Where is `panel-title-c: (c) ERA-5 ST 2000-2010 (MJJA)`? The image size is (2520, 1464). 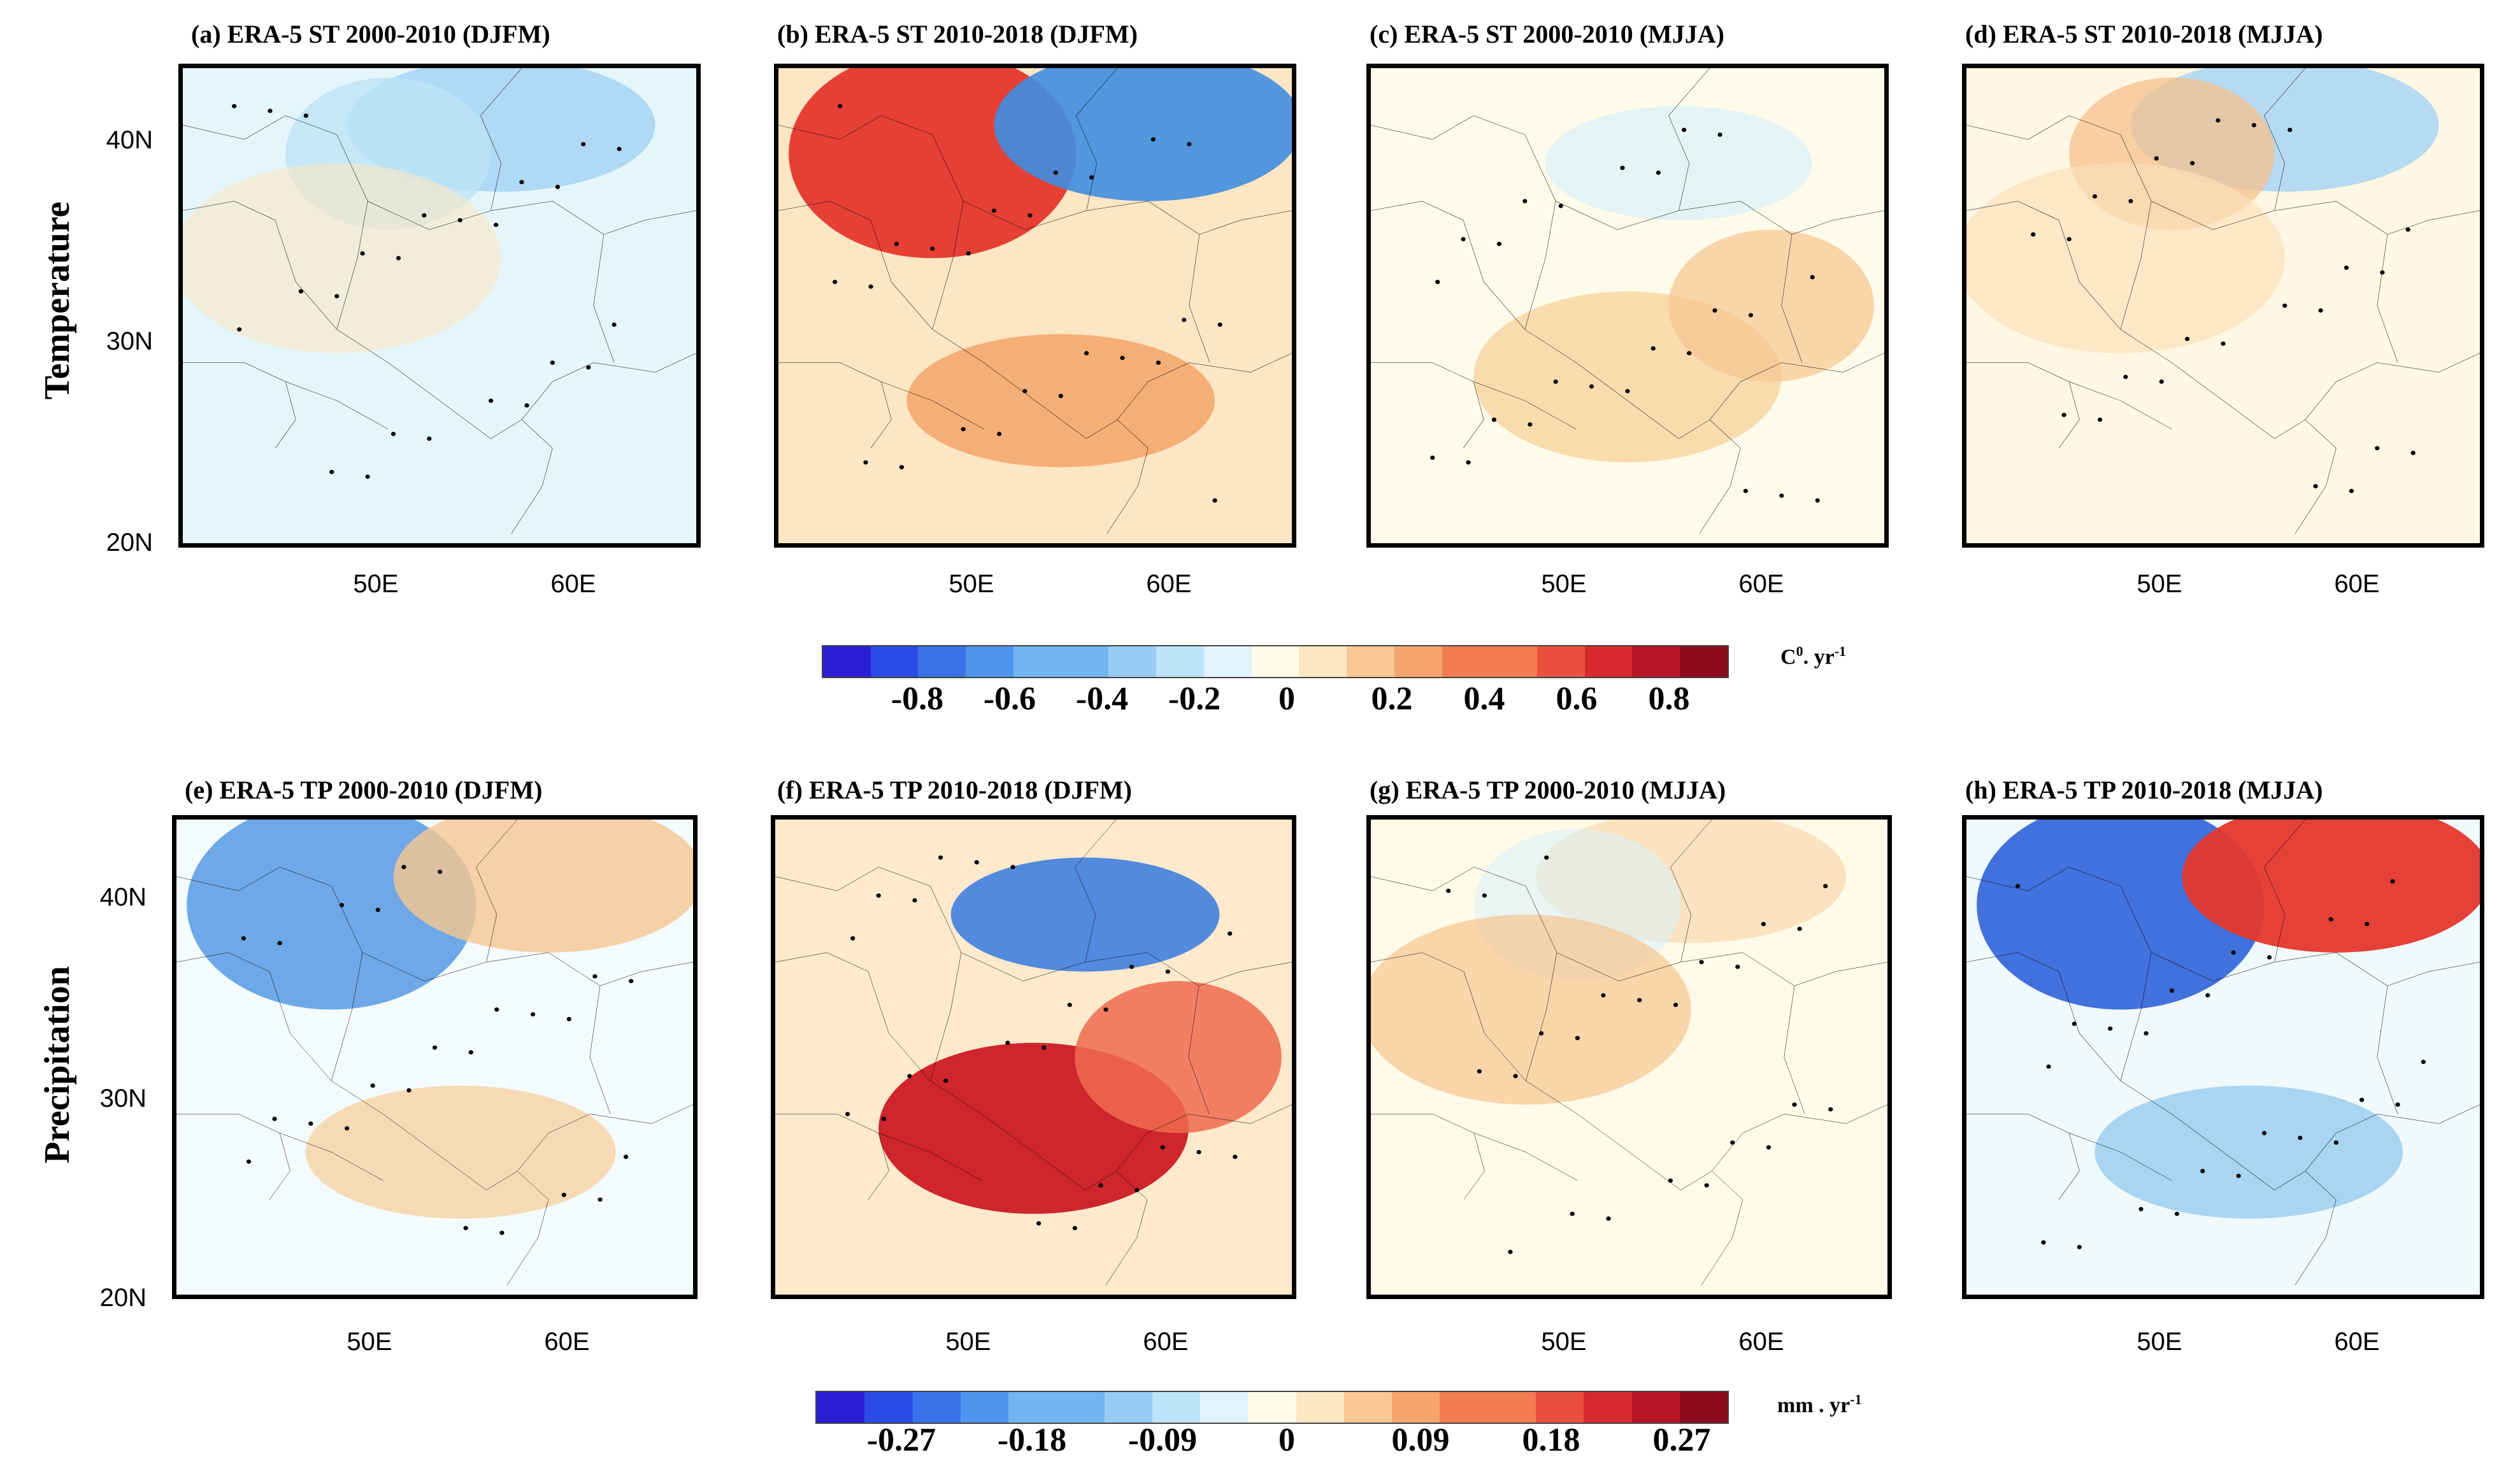 panel-title-c: (c) ERA-5 ST 2000-2010 (MJJA) is located at coordinates (1547, 34).